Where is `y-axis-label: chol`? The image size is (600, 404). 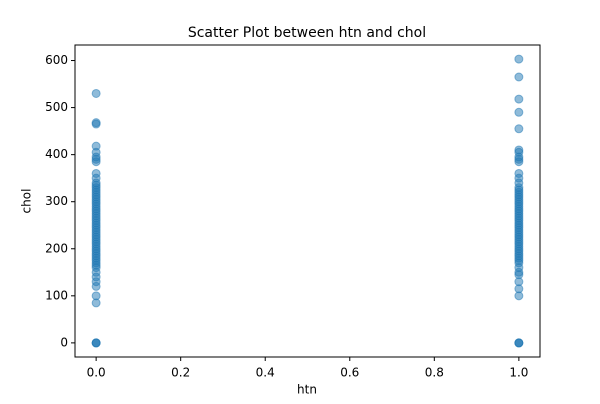
y-axis-label: chol is located at coordinates (27, 201).